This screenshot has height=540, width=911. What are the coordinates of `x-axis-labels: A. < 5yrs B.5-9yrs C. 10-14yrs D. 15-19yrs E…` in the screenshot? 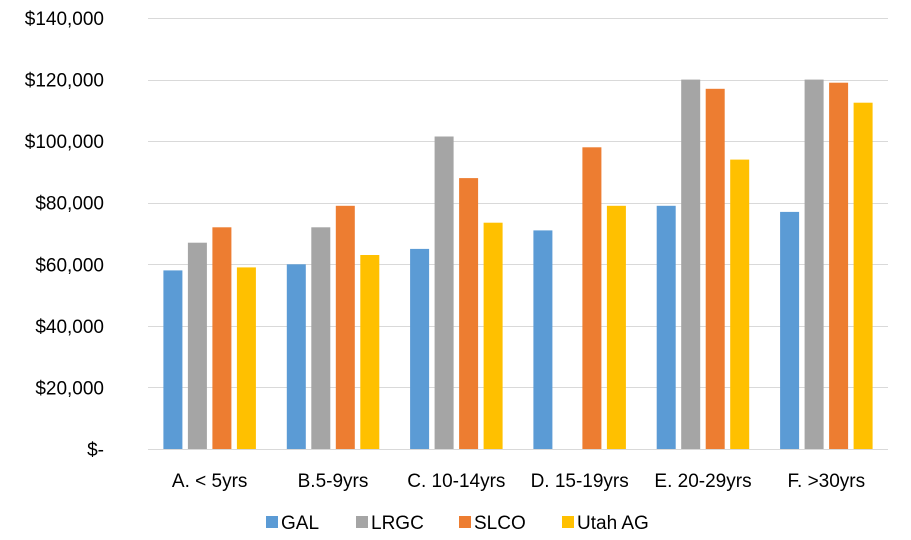 It's located at (518, 481).